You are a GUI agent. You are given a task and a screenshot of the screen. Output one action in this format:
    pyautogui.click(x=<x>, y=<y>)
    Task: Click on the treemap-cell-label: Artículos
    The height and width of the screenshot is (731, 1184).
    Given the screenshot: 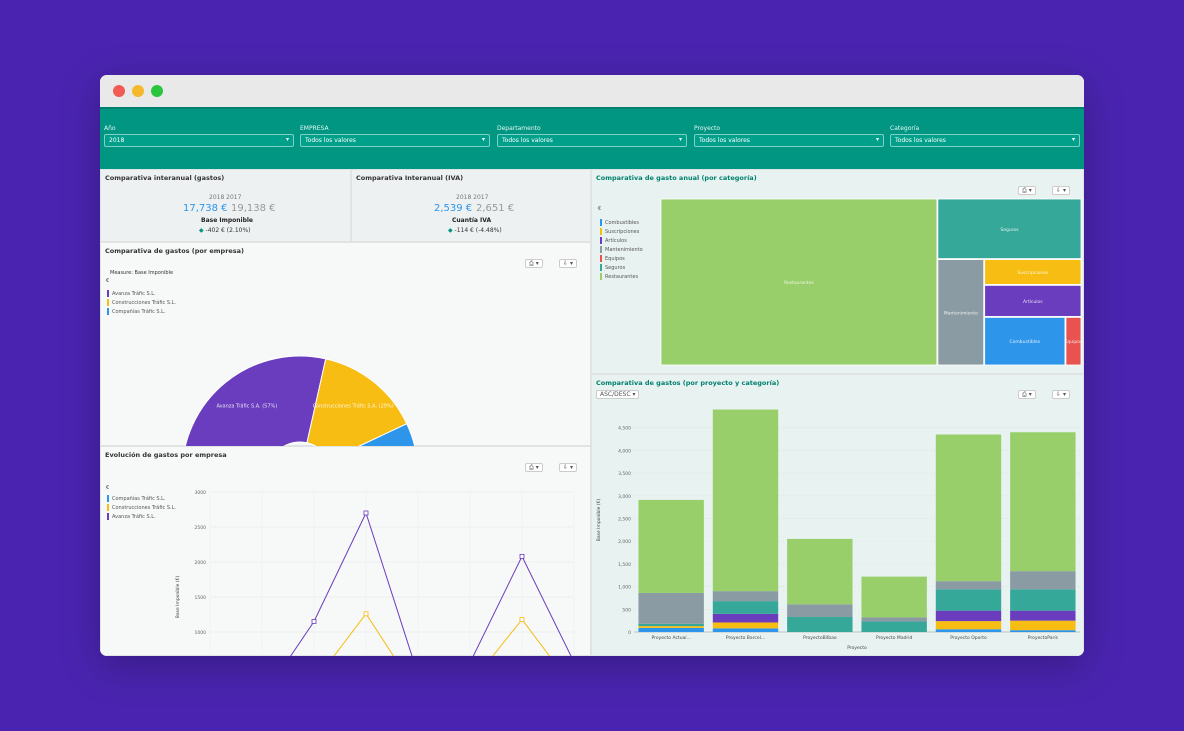 What is the action you would take?
    pyautogui.click(x=1033, y=301)
    